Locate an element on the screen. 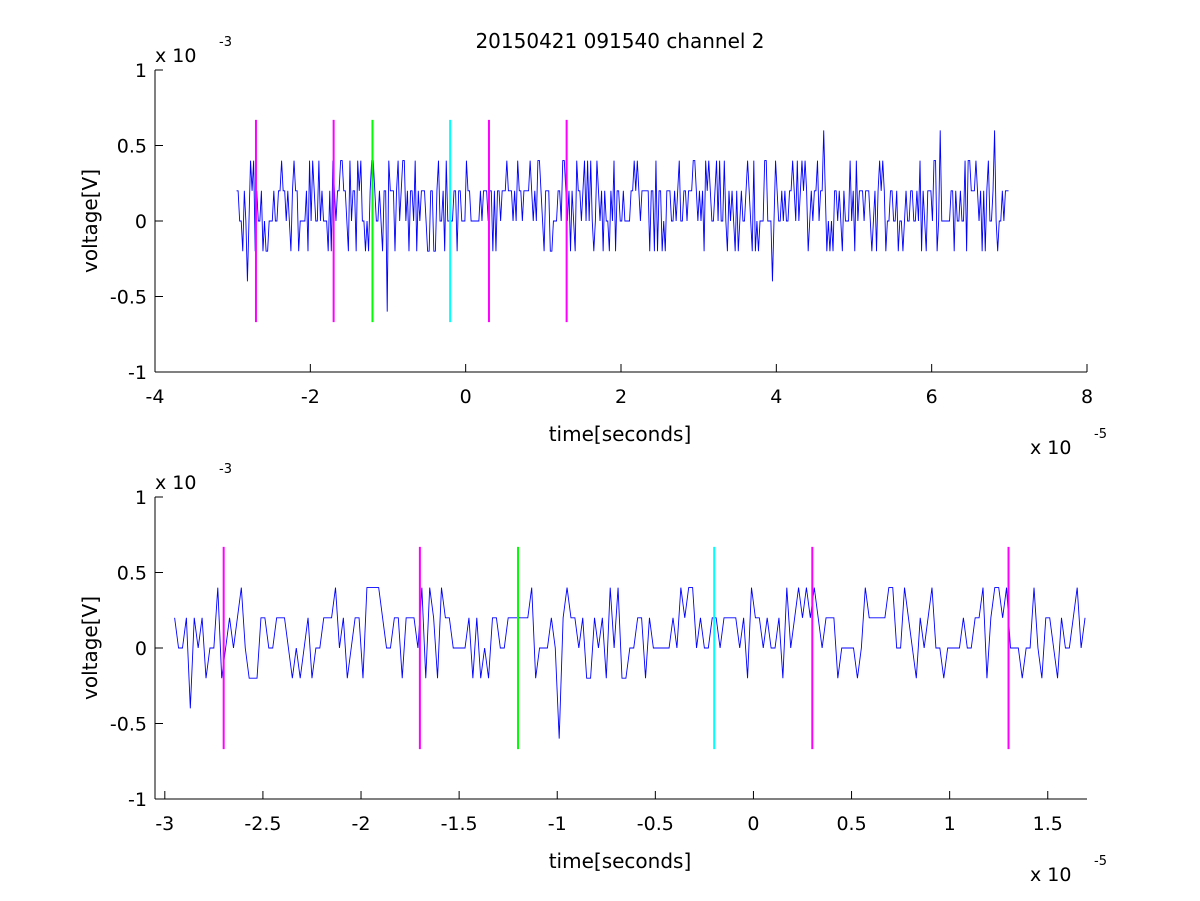 Image resolution: width=1200 pixels, height=901 pixels. top-y-tick-label: 1 is located at coordinates (141, 71).